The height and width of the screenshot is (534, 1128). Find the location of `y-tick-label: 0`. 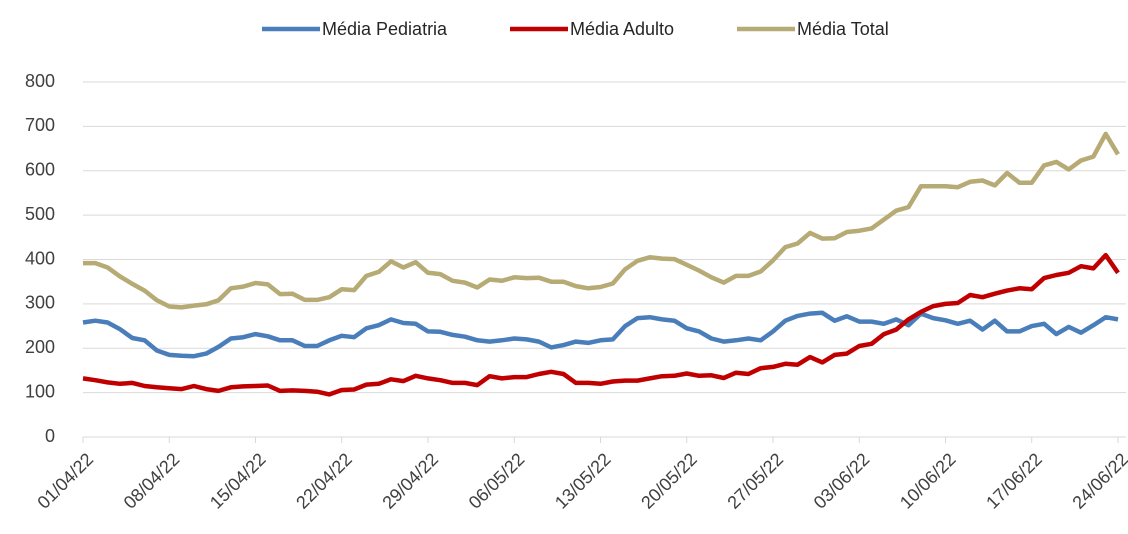

y-tick-label: 0 is located at coordinates (50, 436).